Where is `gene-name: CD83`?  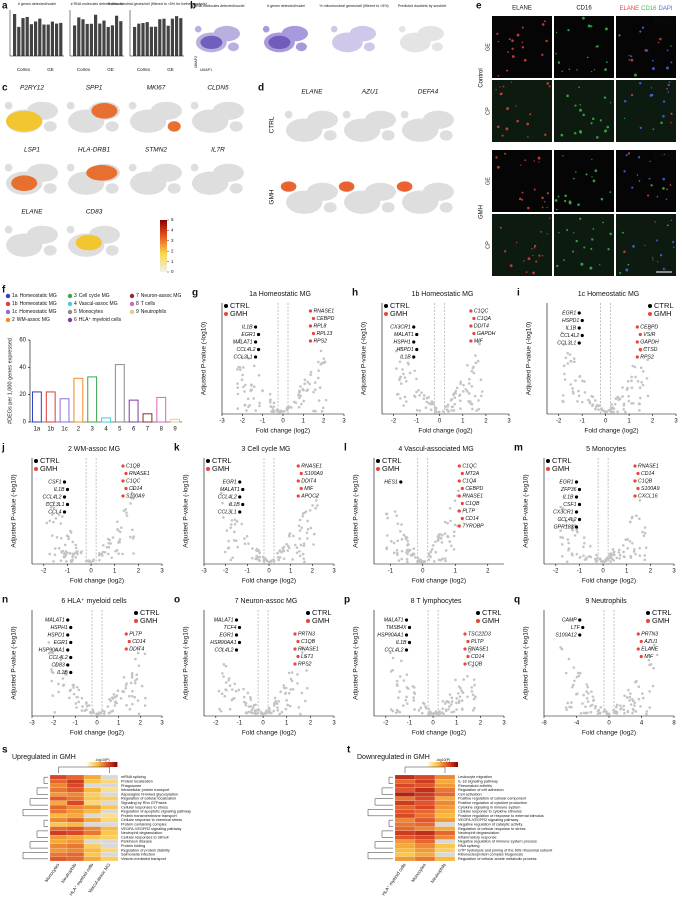 gene-name: CD83 is located at coordinates (94, 212).